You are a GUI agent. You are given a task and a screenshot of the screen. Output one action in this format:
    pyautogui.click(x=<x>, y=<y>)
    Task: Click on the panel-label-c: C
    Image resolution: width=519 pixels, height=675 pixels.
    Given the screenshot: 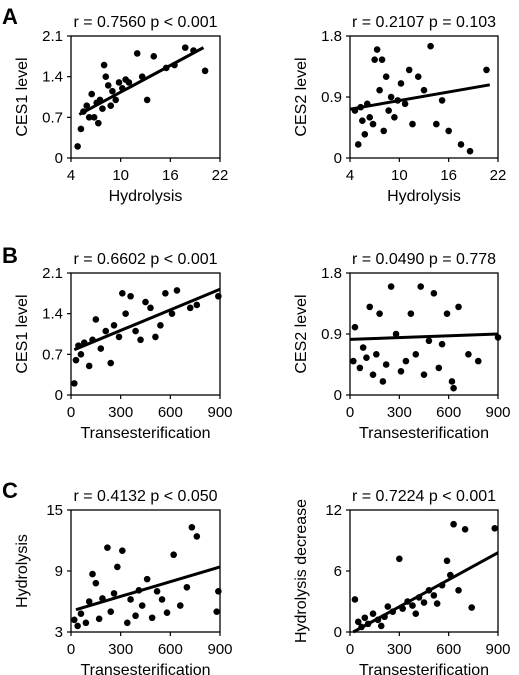 What is the action you would take?
    pyautogui.click(x=10, y=490)
    